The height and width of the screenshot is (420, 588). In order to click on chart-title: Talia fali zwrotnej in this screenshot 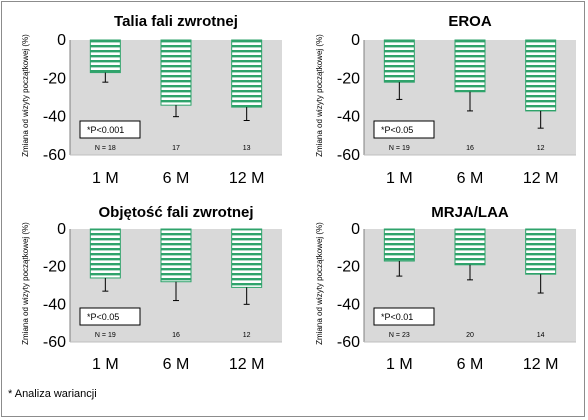, I will do `click(176, 21)`.